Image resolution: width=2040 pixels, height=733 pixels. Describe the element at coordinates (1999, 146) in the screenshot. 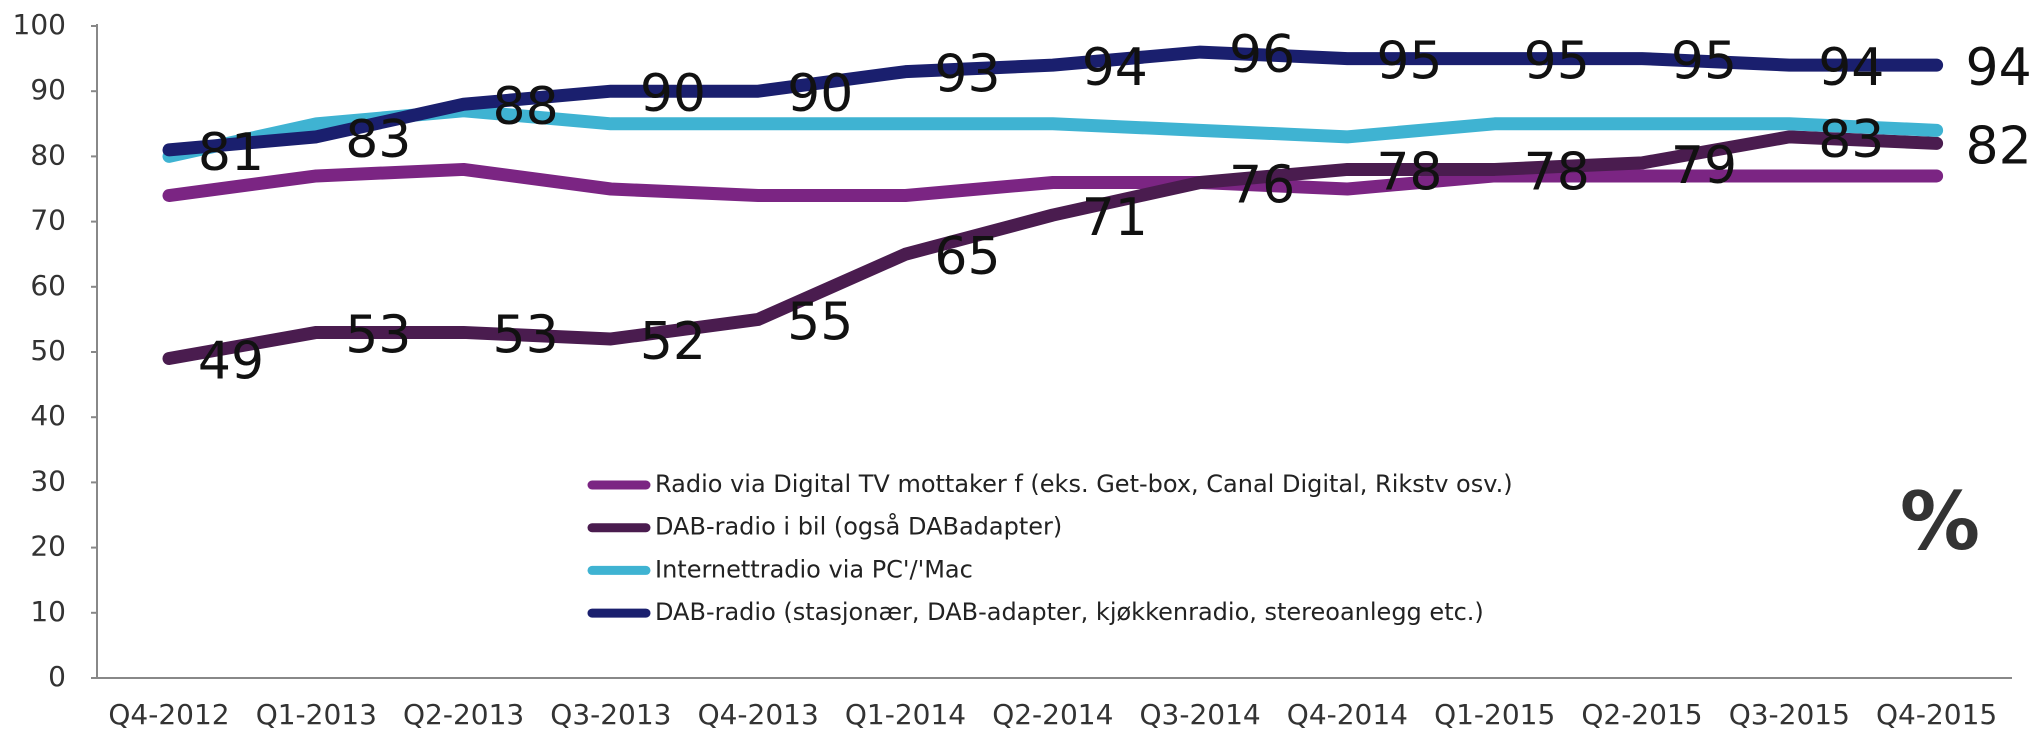

I see `data-label: 82` at that location.